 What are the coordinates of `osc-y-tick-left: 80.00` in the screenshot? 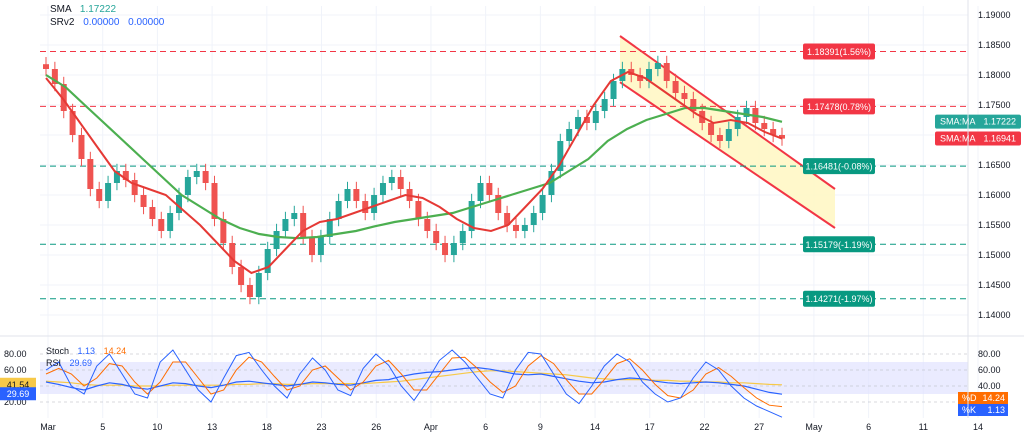 It's located at (15, 354).